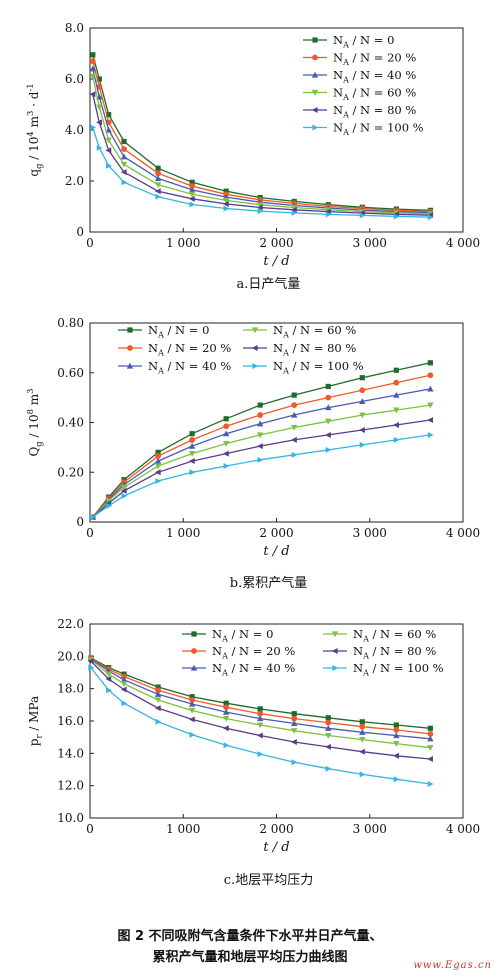 This screenshot has height=979, width=500. What do you see at coordinates (276, 829) in the screenshot?
I see `chart-2-xtick-label: 2 000` at bounding box center [276, 829].